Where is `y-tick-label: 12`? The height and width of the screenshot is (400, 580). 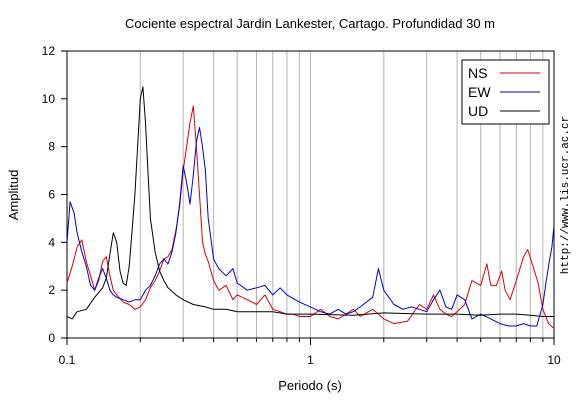 y-tick-label: 12 is located at coordinates (49, 51).